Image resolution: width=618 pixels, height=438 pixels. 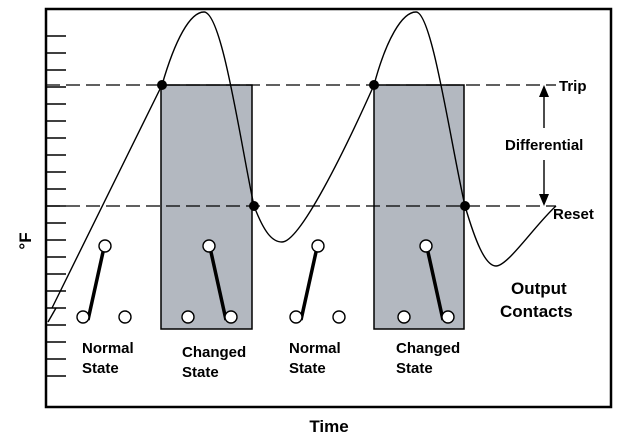 What do you see at coordinates (214, 352) in the screenshot?
I see `state-label-2-line1: Changed` at bounding box center [214, 352].